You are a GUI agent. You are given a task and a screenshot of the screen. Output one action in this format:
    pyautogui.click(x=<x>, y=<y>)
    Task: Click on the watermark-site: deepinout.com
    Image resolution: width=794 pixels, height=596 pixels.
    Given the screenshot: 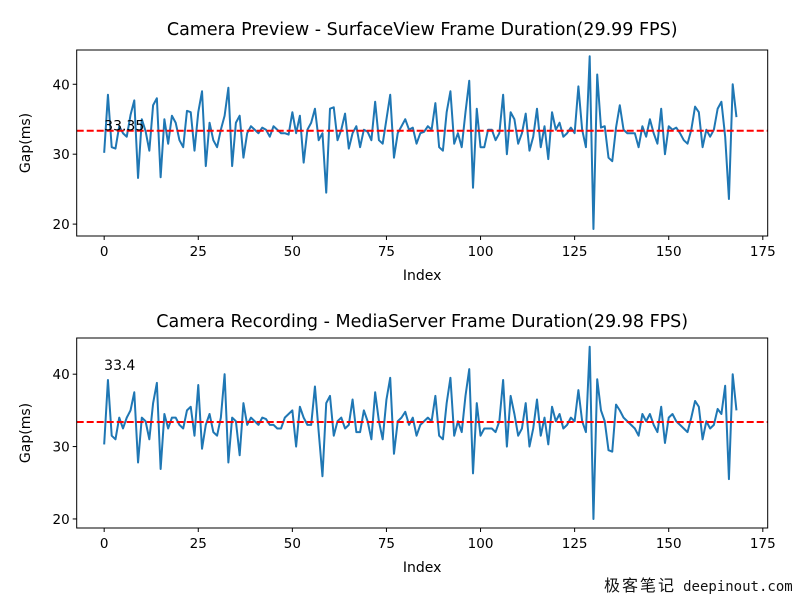 What is the action you would take?
    pyautogui.click(x=738, y=587)
    